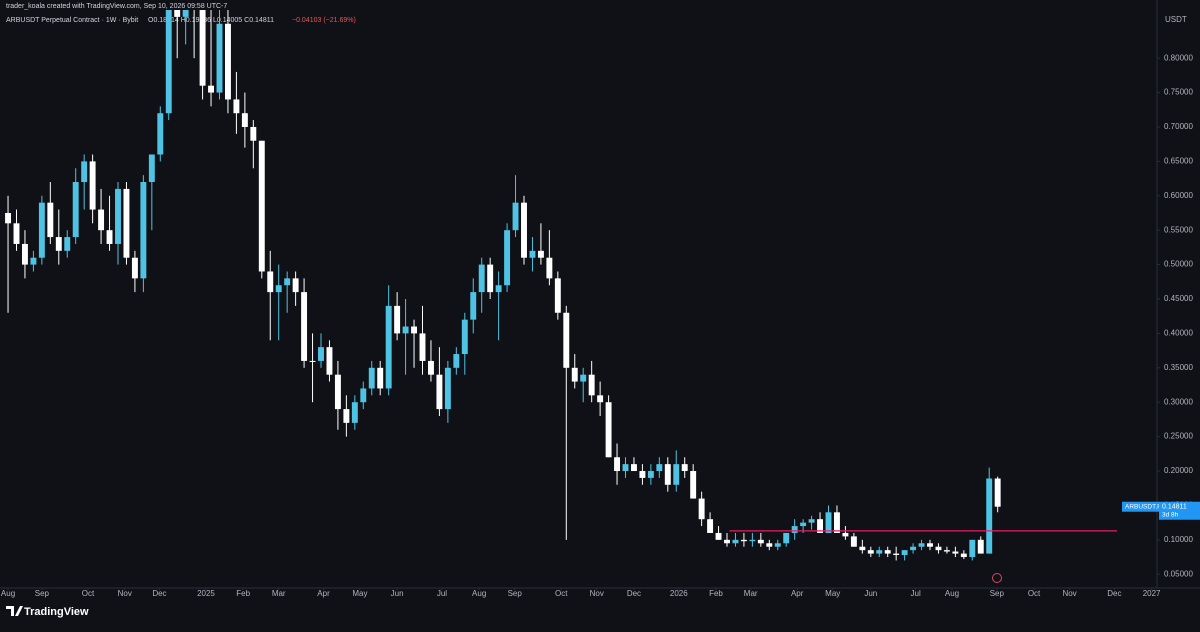  I want to click on x-tick-label: 2027, so click(1152, 593).